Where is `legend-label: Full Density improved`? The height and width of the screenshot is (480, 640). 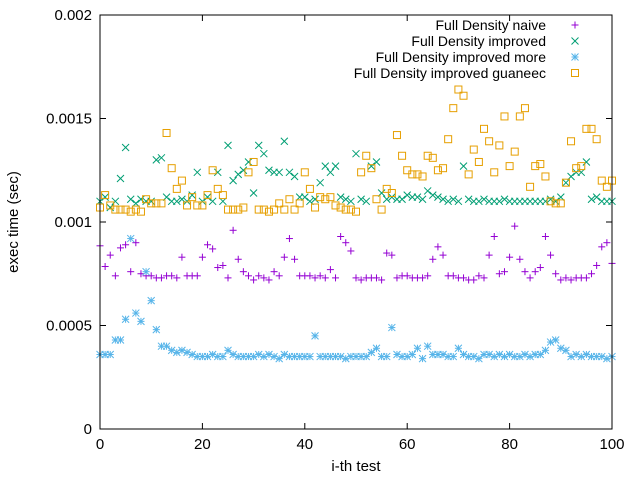 legend-label: Full Density improved is located at coordinates (478, 41).